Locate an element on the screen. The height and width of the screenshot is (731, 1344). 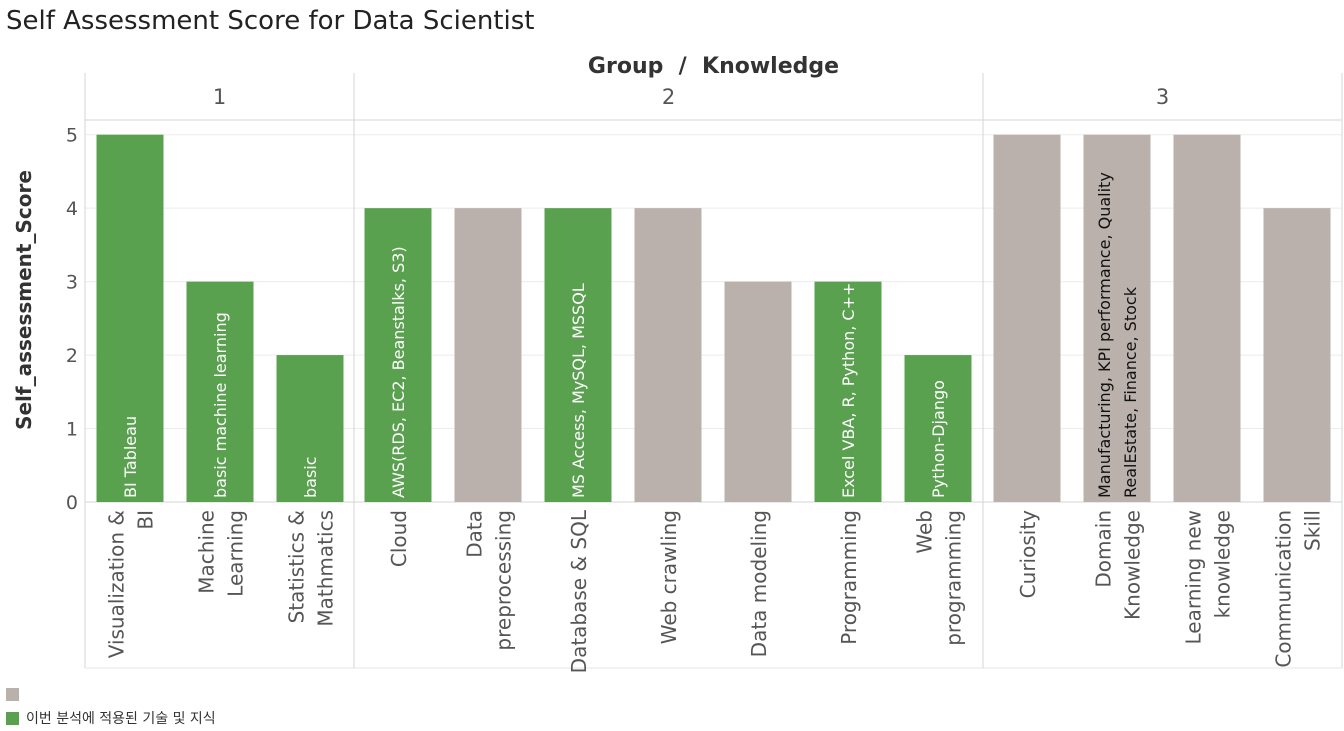
legend-swatch-other is located at coordinates (12, 694).